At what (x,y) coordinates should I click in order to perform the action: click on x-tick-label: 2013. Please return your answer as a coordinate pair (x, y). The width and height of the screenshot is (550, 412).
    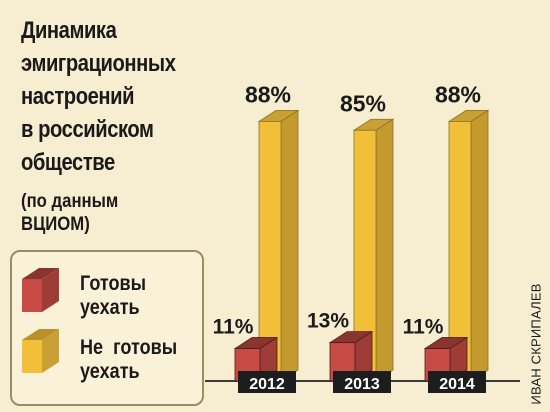
    Looking at the image, I should click on (362, 384).